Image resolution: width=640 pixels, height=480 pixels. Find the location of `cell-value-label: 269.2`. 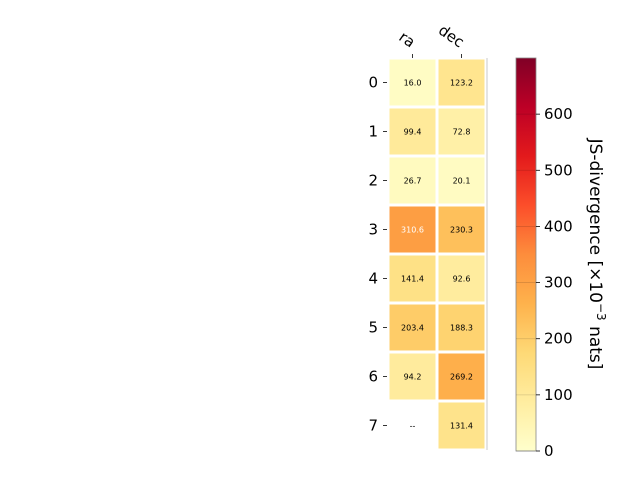

cell-value-label: 269.2 is located at coordinates (461, 377).